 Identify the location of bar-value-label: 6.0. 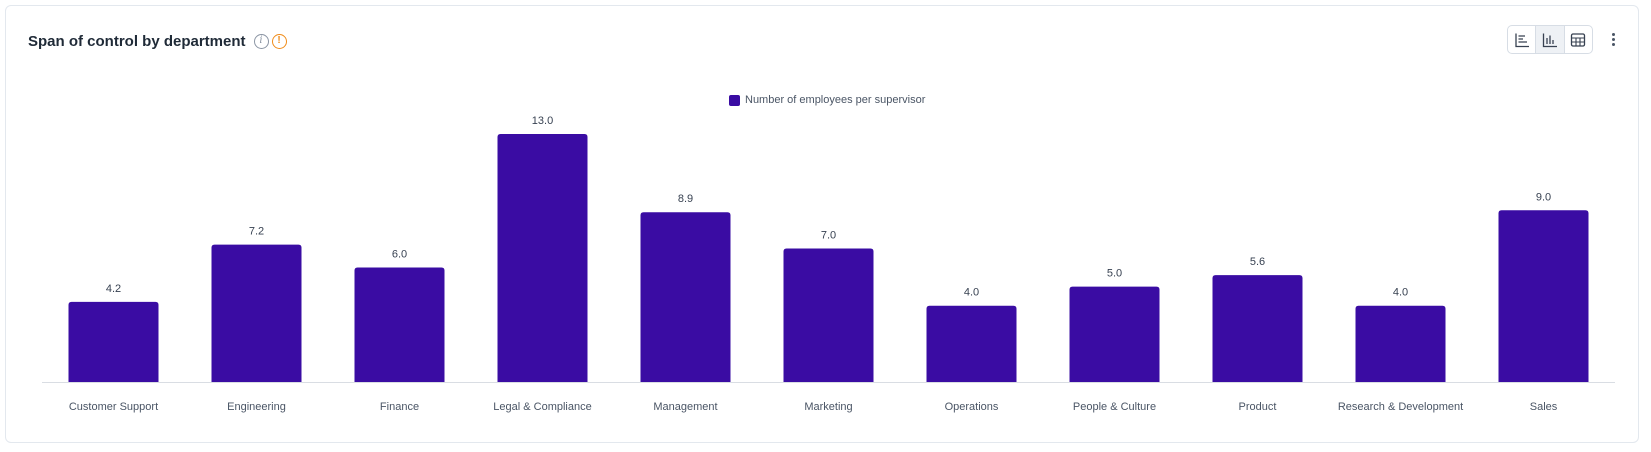
(399, 255).